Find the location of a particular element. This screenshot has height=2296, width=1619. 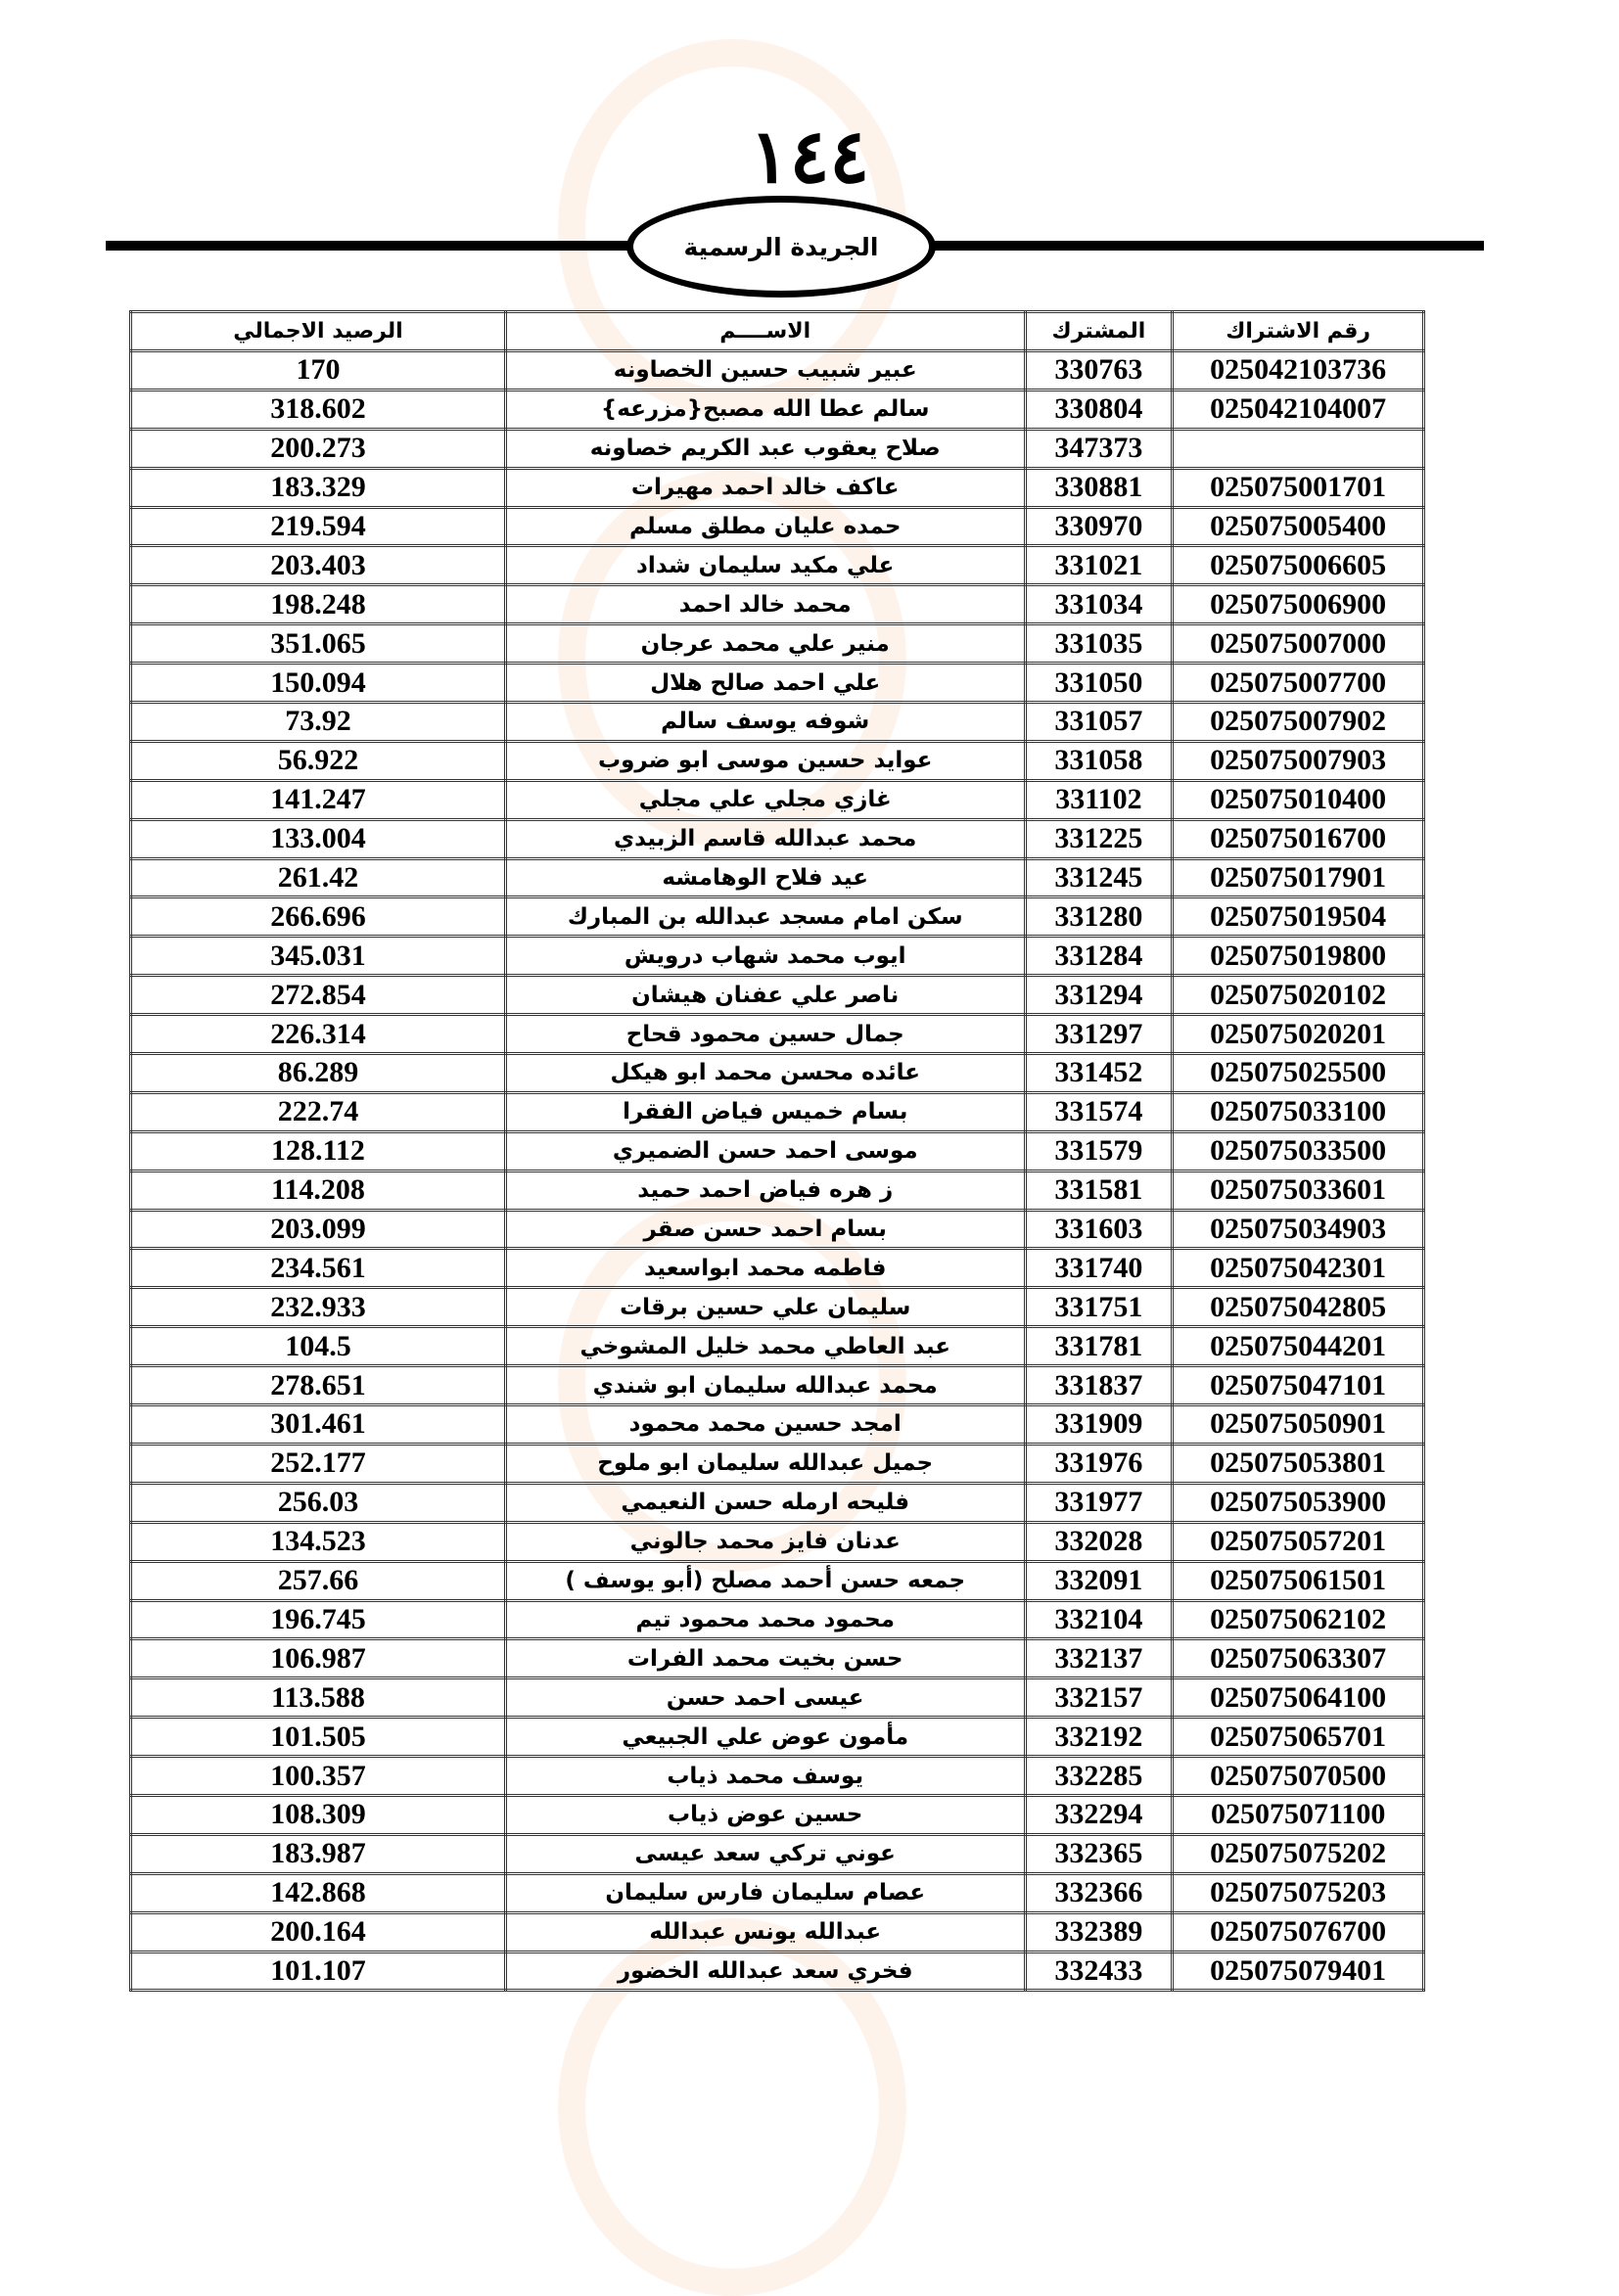

name-cell: عيد فلاح الوهامشه is located at coordinates (765, 877).